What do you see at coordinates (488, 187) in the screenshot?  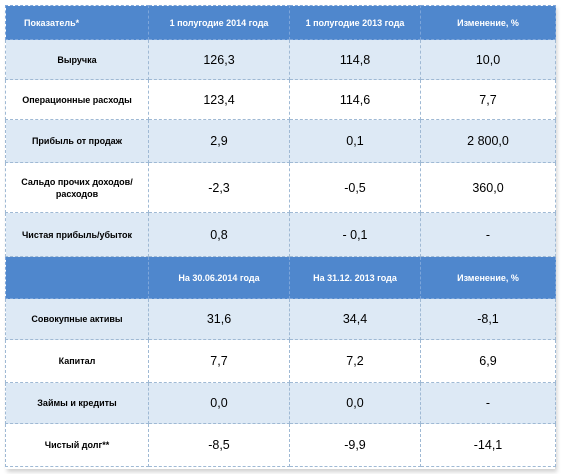 I see `value-change: 360,0` at bounding box center [488, 187].